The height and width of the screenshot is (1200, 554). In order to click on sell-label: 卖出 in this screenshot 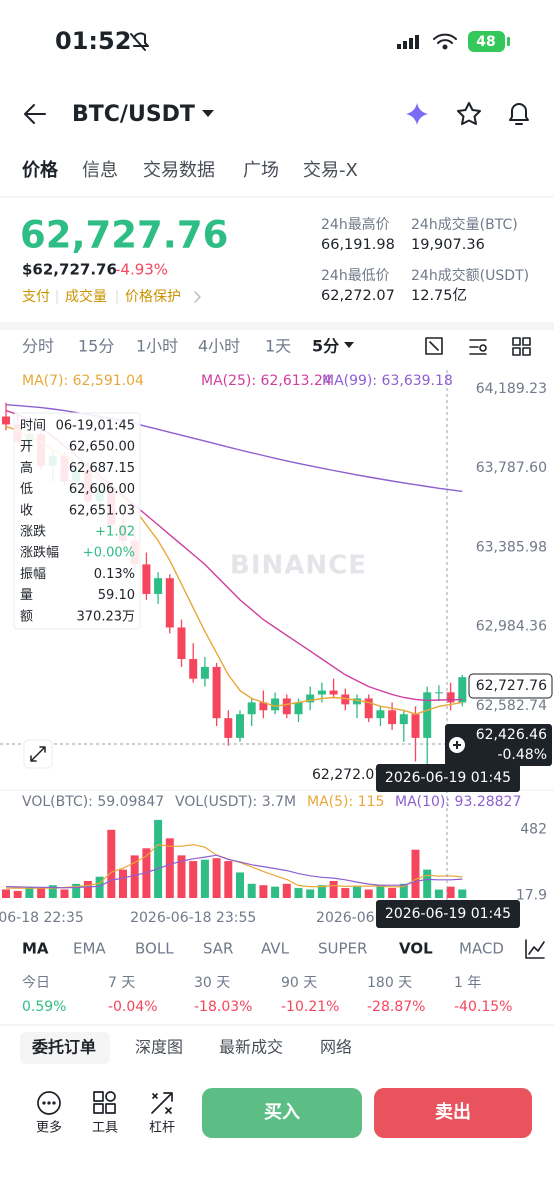, I will do `click(453, 1112)`.